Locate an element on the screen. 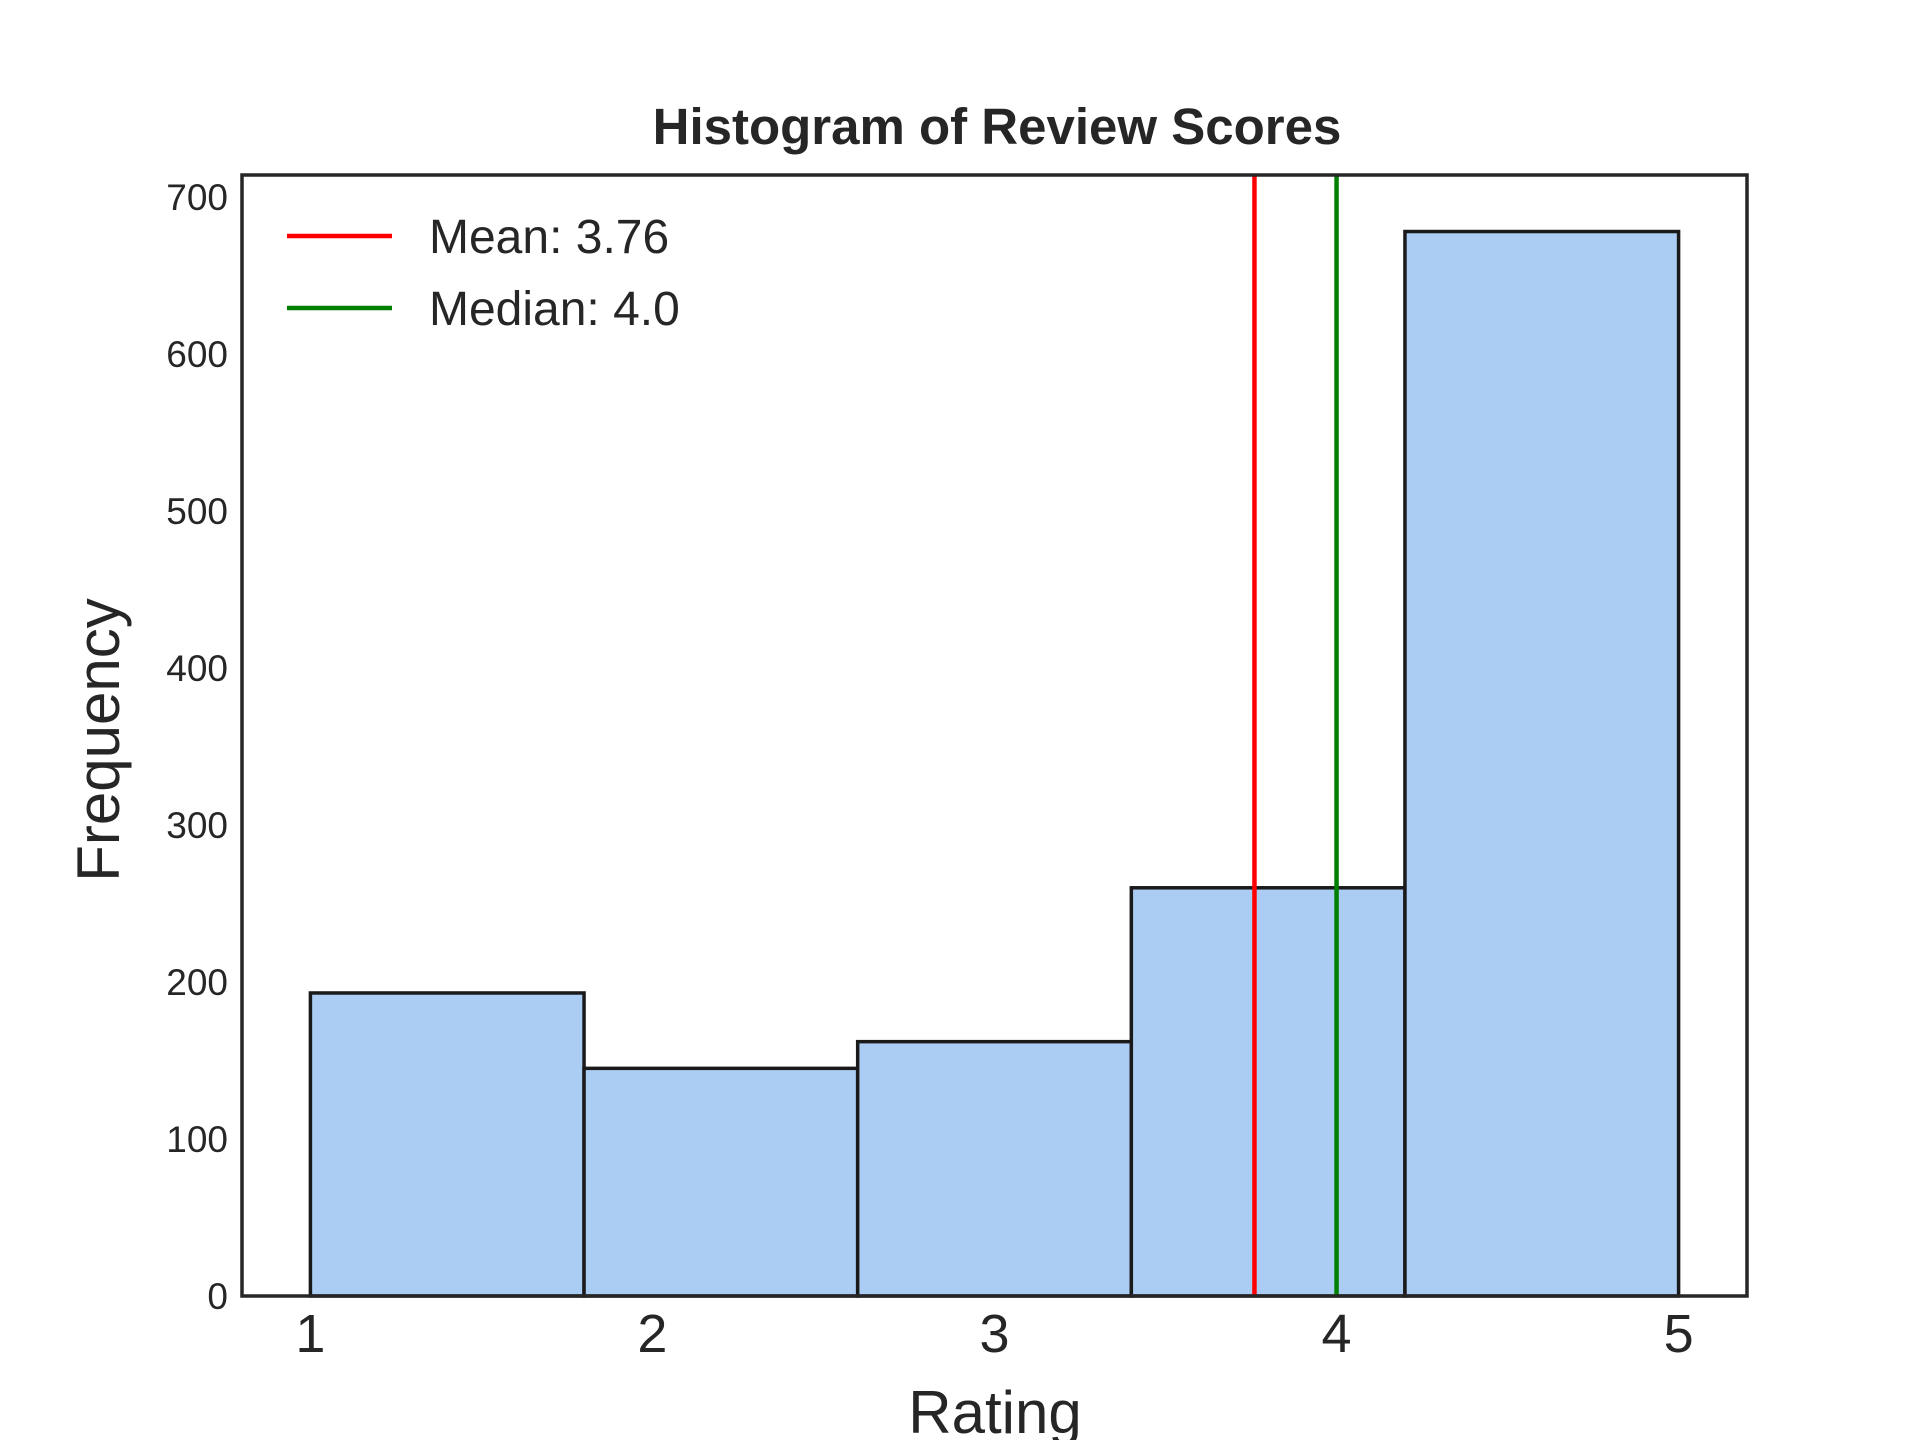  y-axis-label: Frequency is located at coordinates (98, 739).